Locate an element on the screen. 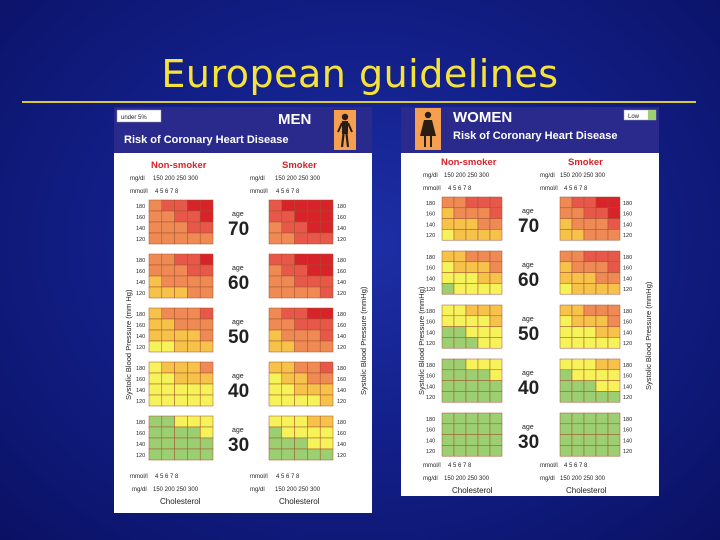  men-legend-box is located at coordinates (139, 116).